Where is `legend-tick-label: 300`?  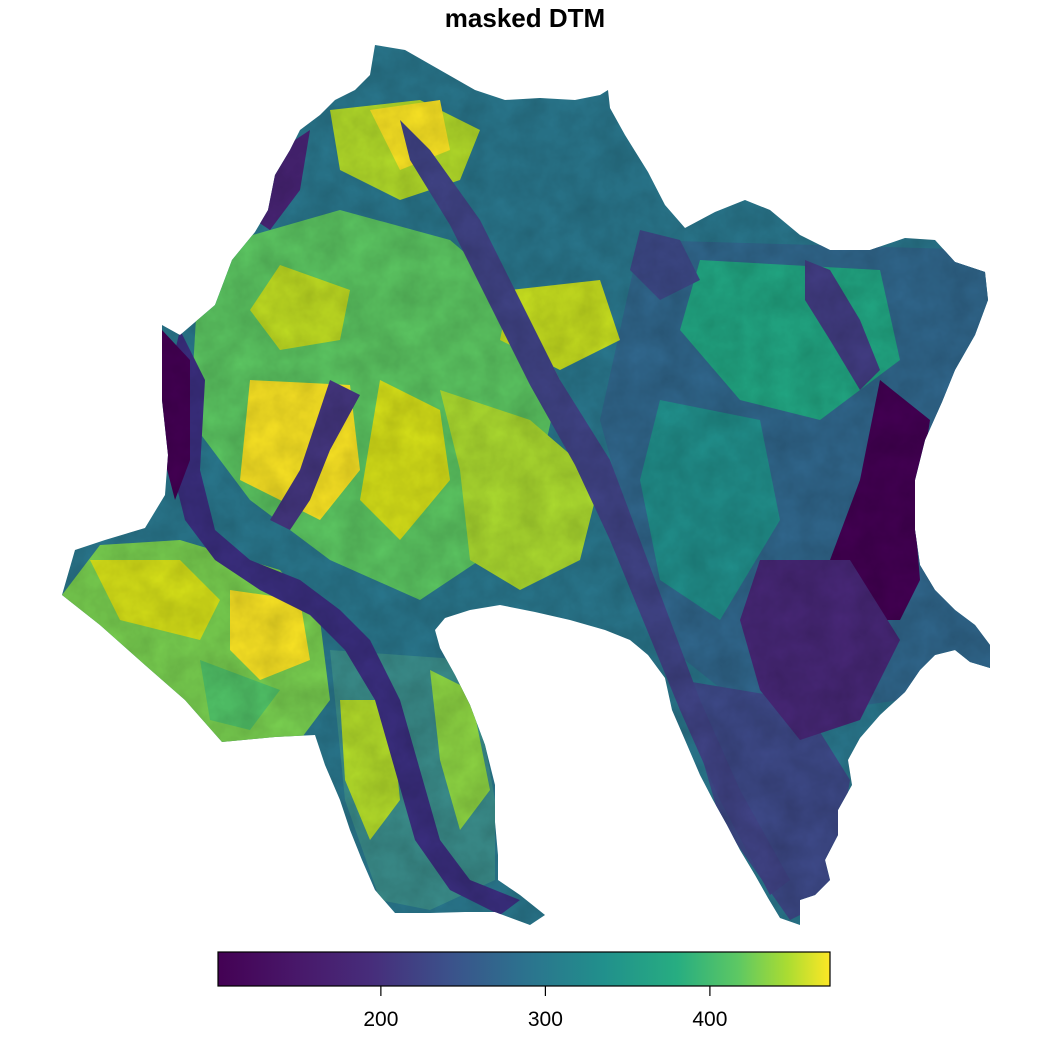
legend-tick-label: 300 is located at coordinates (545, 1019).